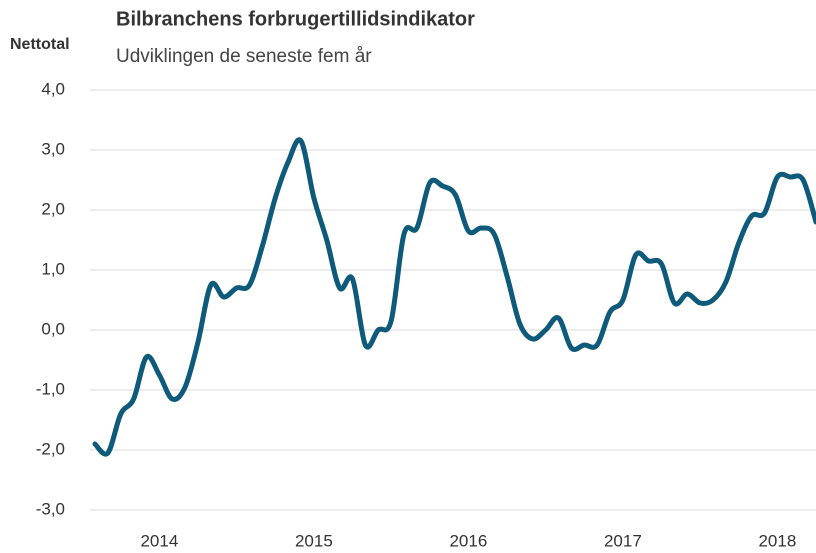  Describe the element at coordinates (244, 56) in the screenshot. I see `chart-subtitle: Udviklingen de seneste fem år` at that location.